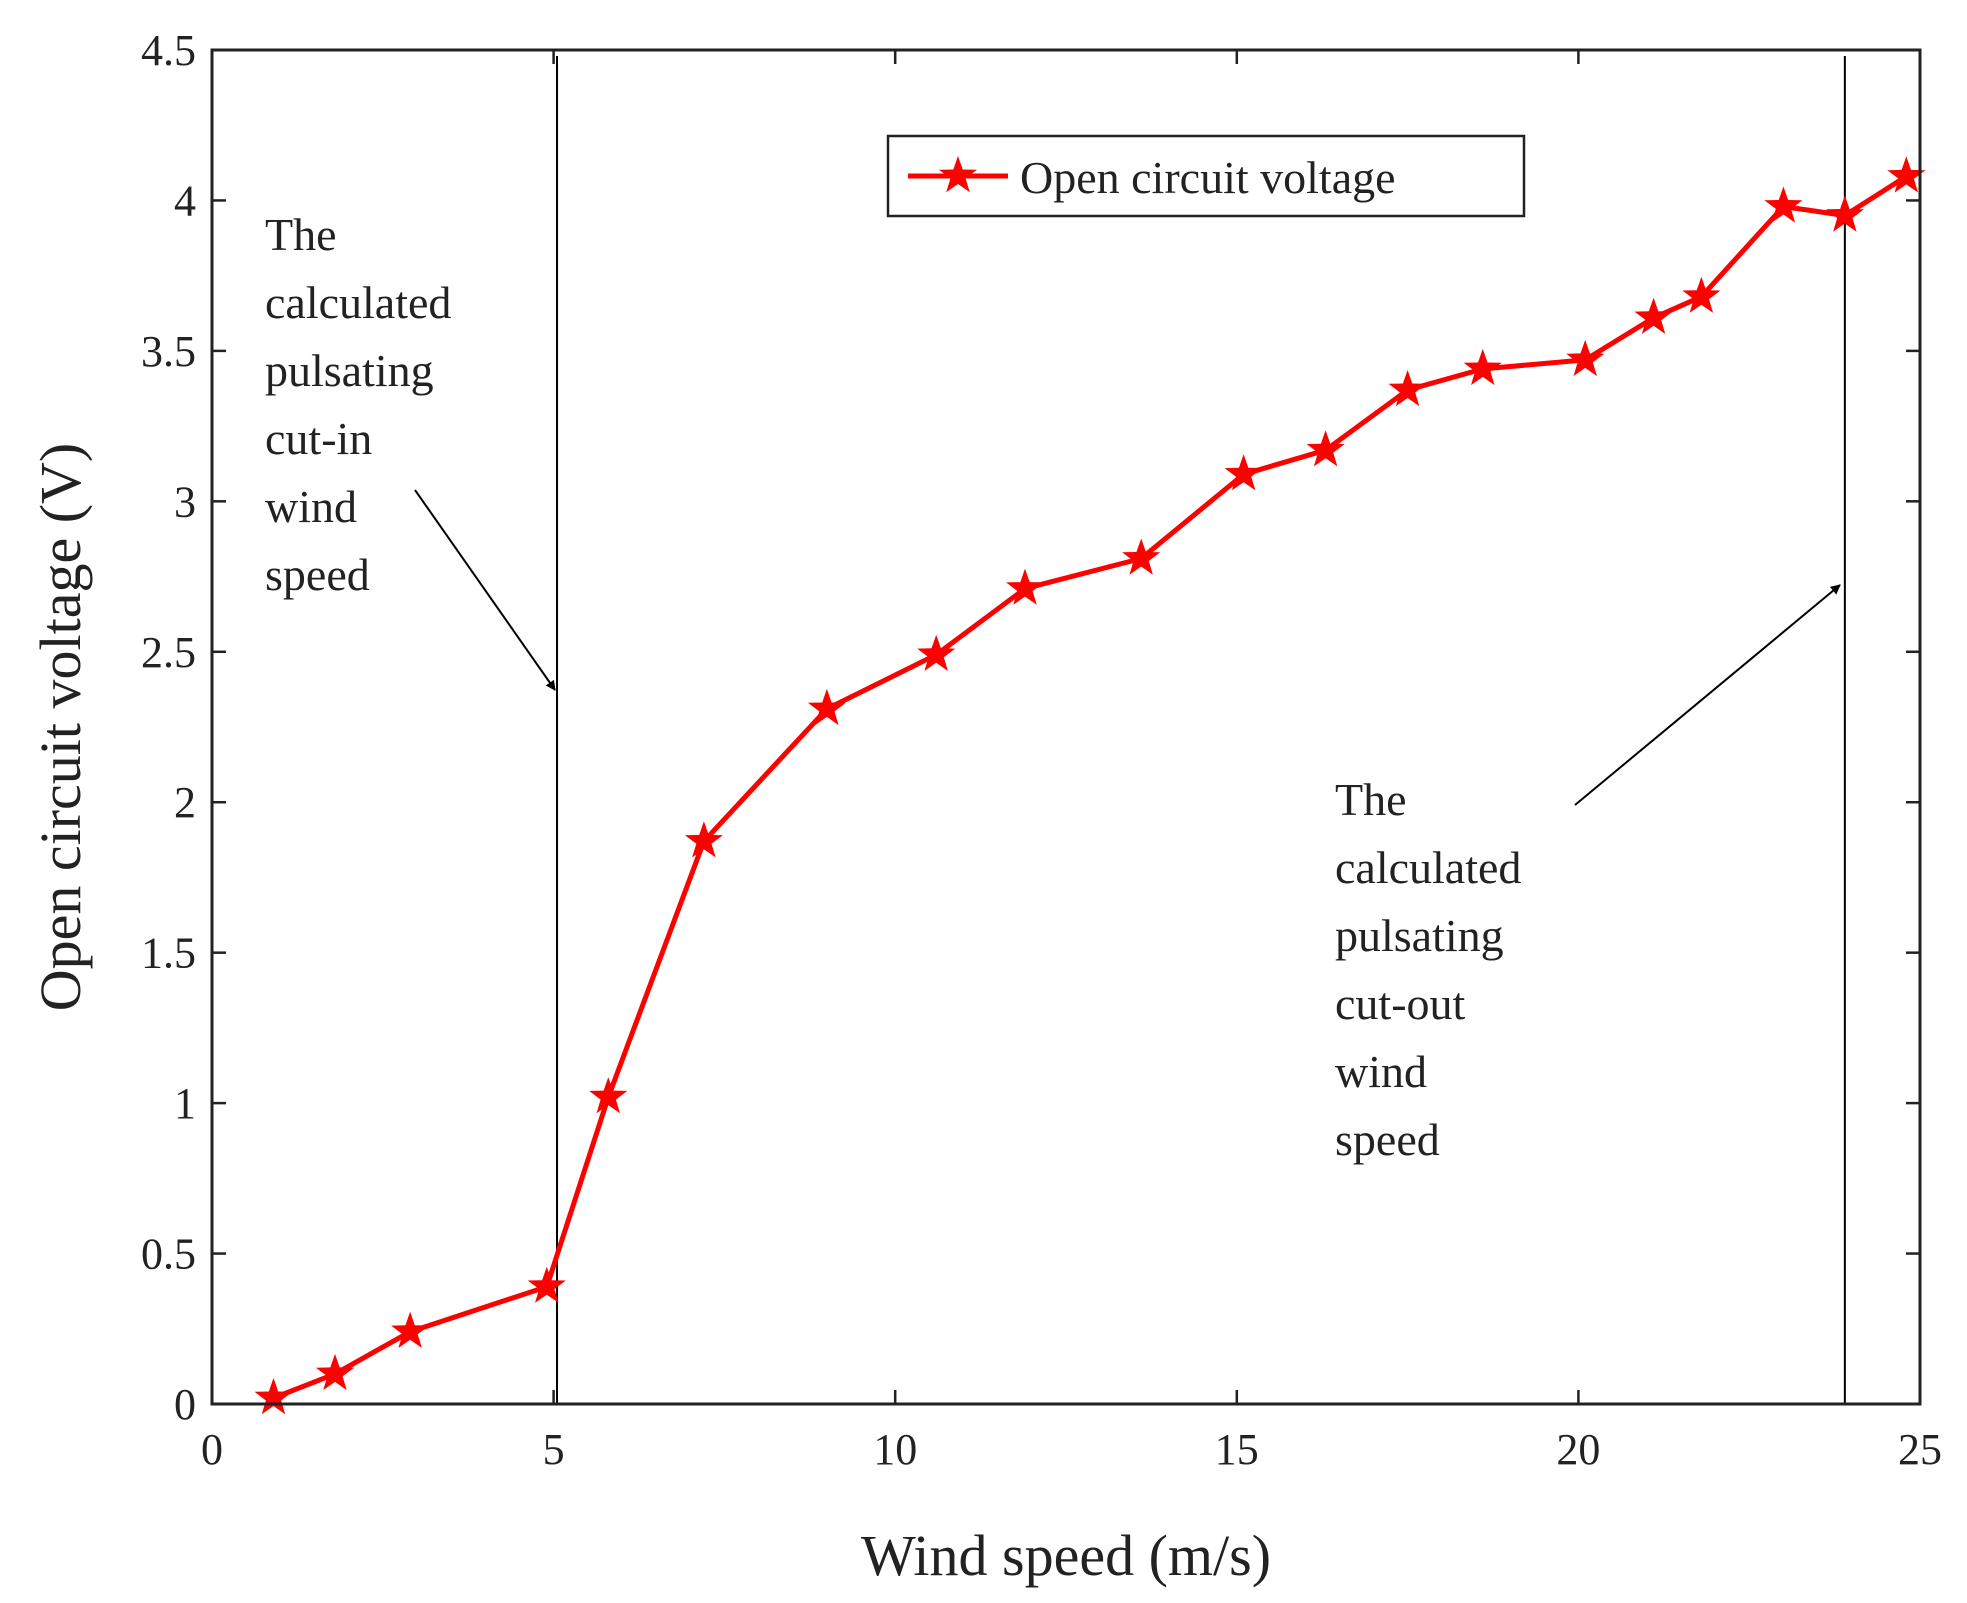  I want to click on x-tick-label: 15, so click(1237, 1449).